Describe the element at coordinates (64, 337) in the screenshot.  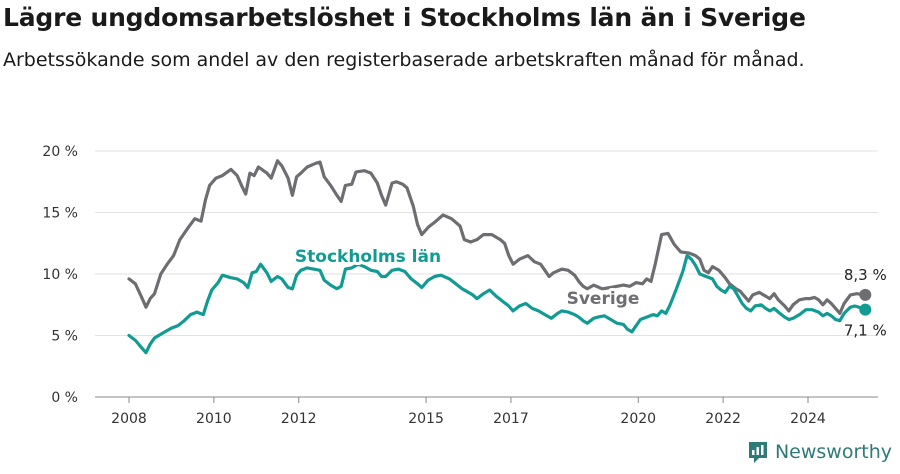
I see `y-tick-label: 5 %` at that location.